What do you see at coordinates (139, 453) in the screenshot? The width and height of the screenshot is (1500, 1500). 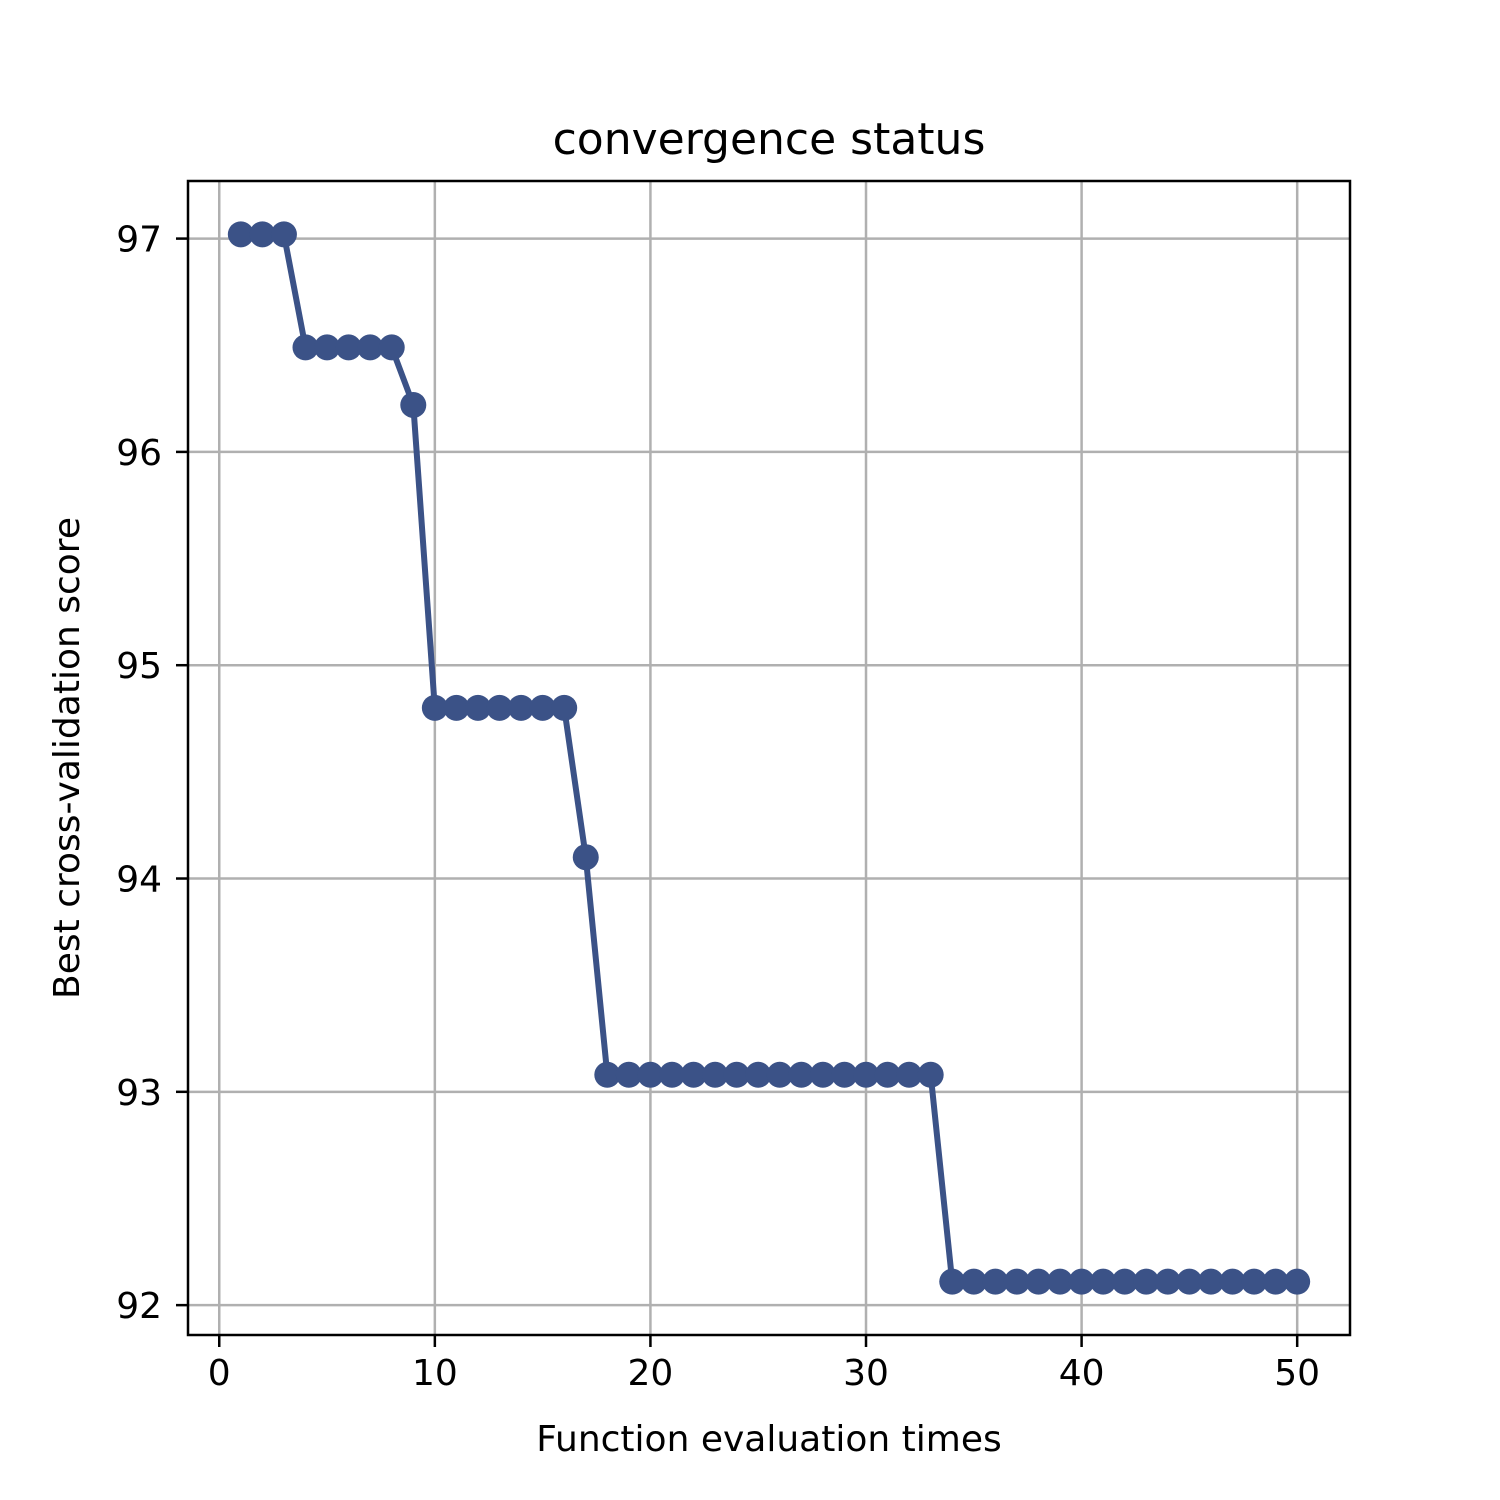 I see `y-tick-label: 96` at bounding box center [139, 453].